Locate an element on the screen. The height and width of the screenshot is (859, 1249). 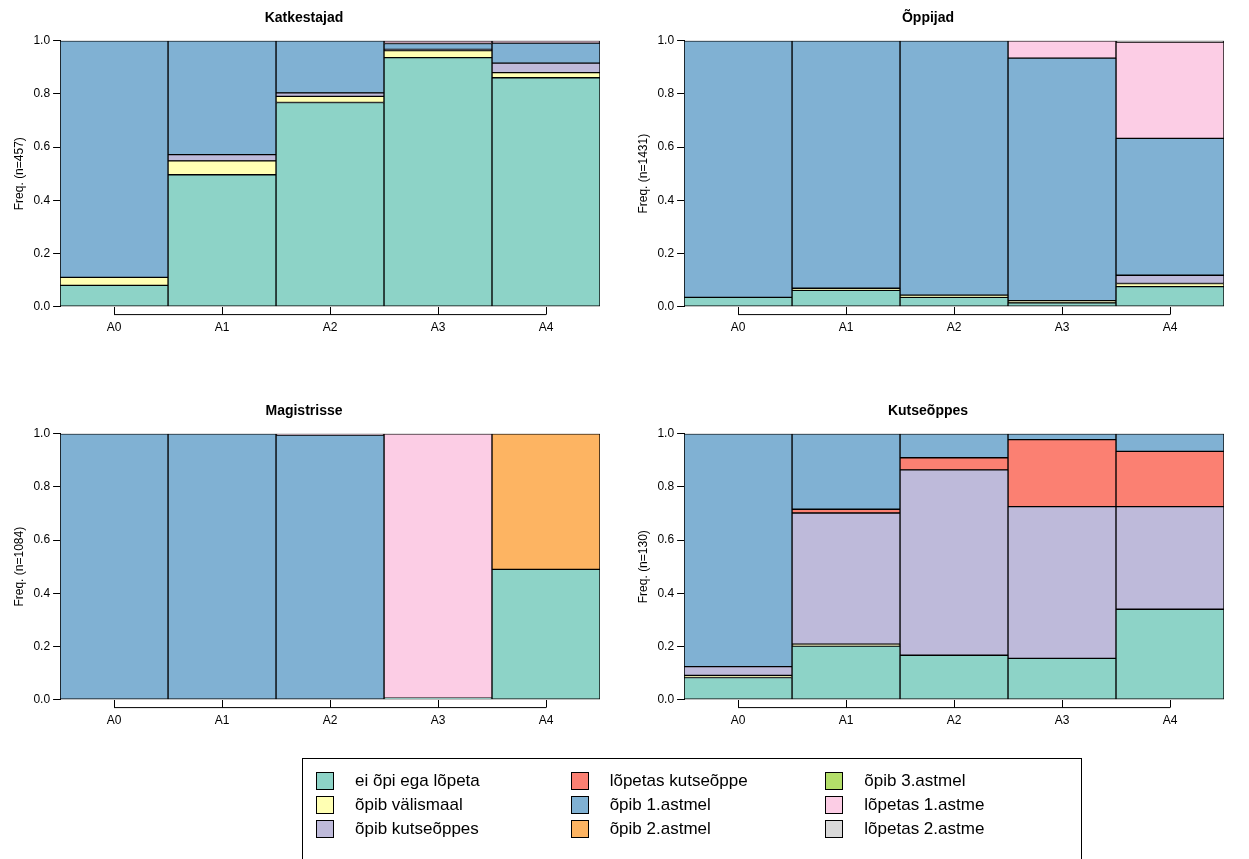
legend-label: lõpetas 2.astme is located at coordinates (924, 829).